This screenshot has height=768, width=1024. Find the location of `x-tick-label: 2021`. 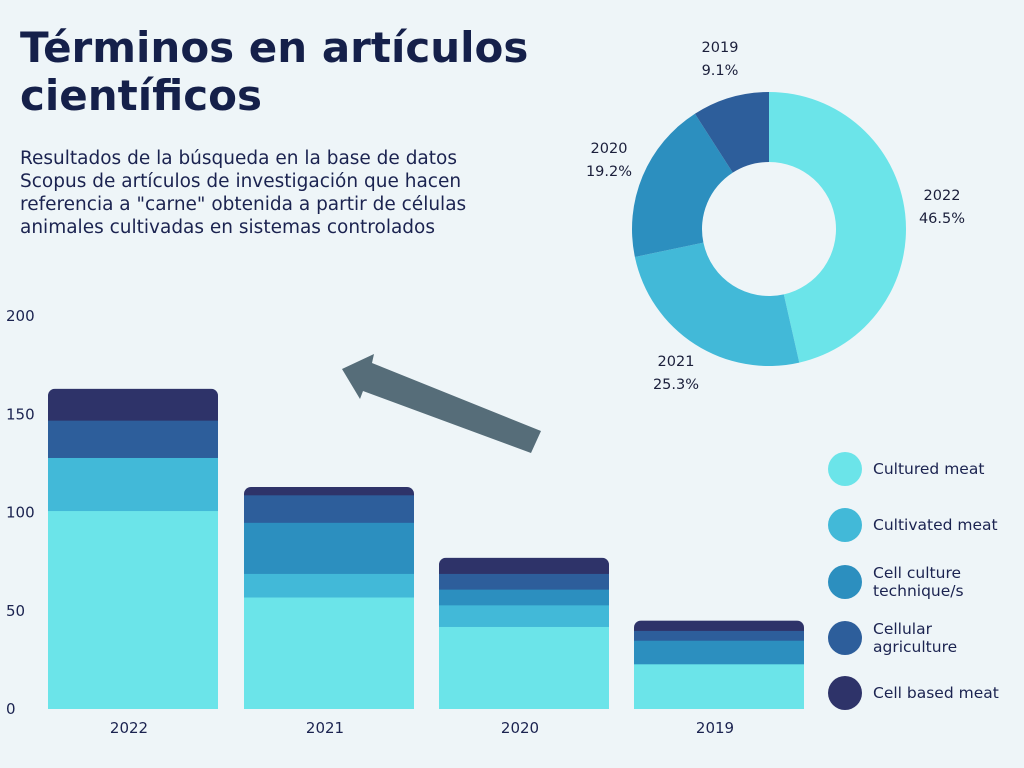

x-tick-label: 2021 is located at coordinates (325, 728).